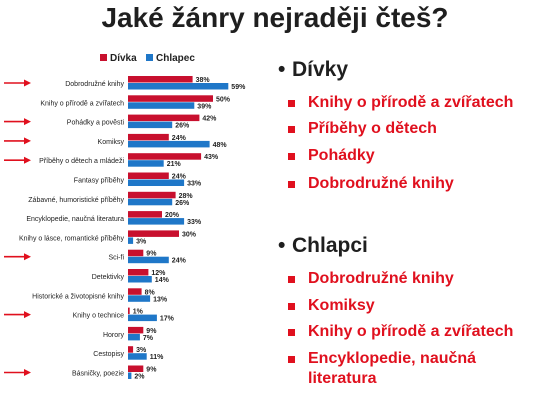 The image size is (550, 406). I want to click on boys-item-2: Komiksy, so click(331, 306).